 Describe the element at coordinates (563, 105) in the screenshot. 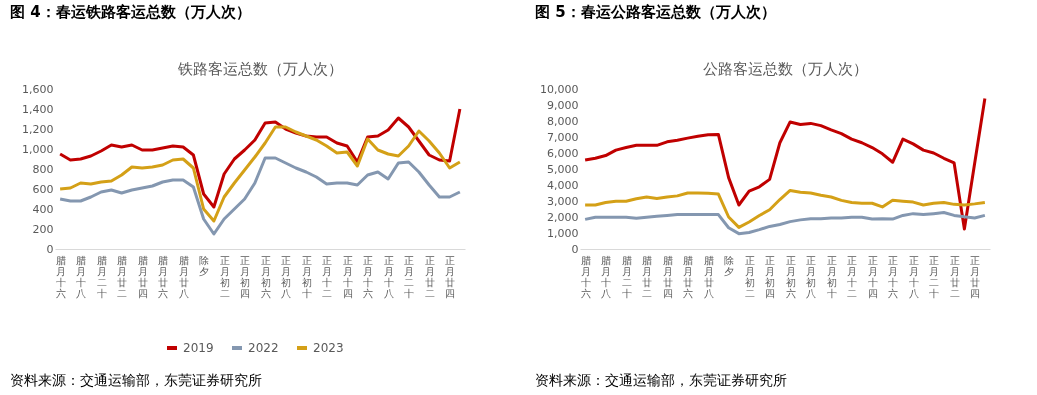

I see `y-tick-label: 9,000` at that location.